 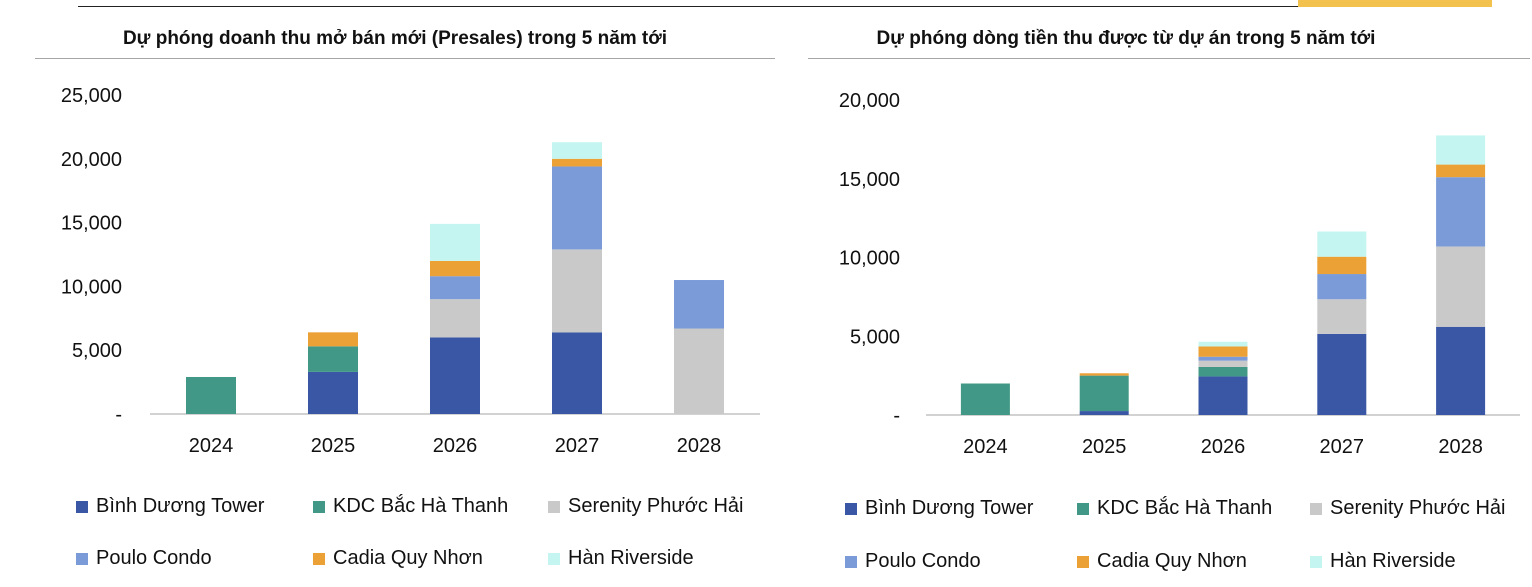 I want to click on legend-label: Serenity Phước Hải, so click(x=1418, y=508).